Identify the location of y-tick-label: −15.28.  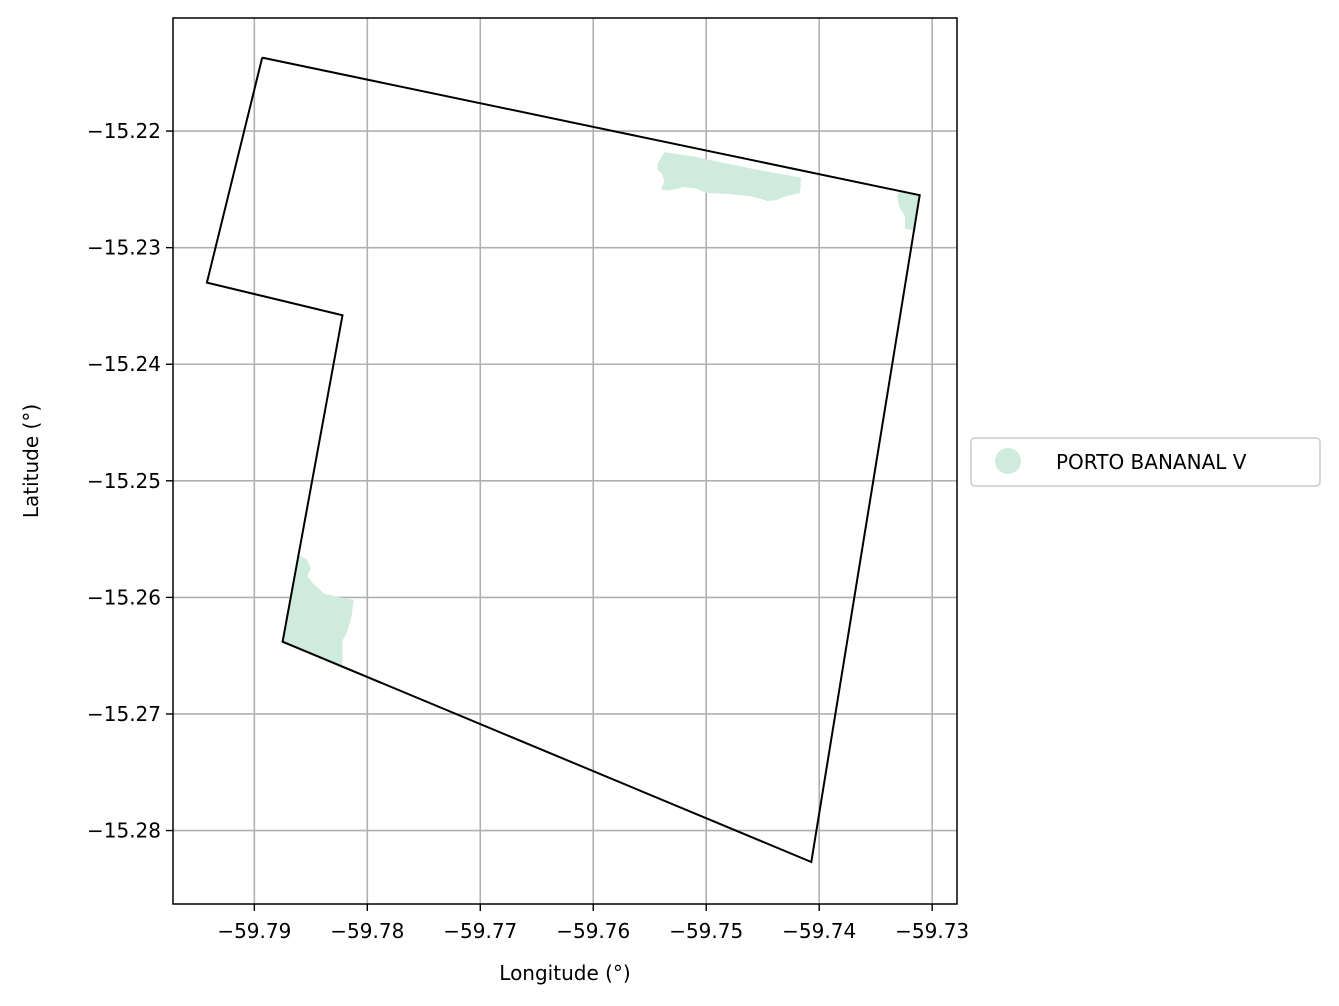
(124, 831).